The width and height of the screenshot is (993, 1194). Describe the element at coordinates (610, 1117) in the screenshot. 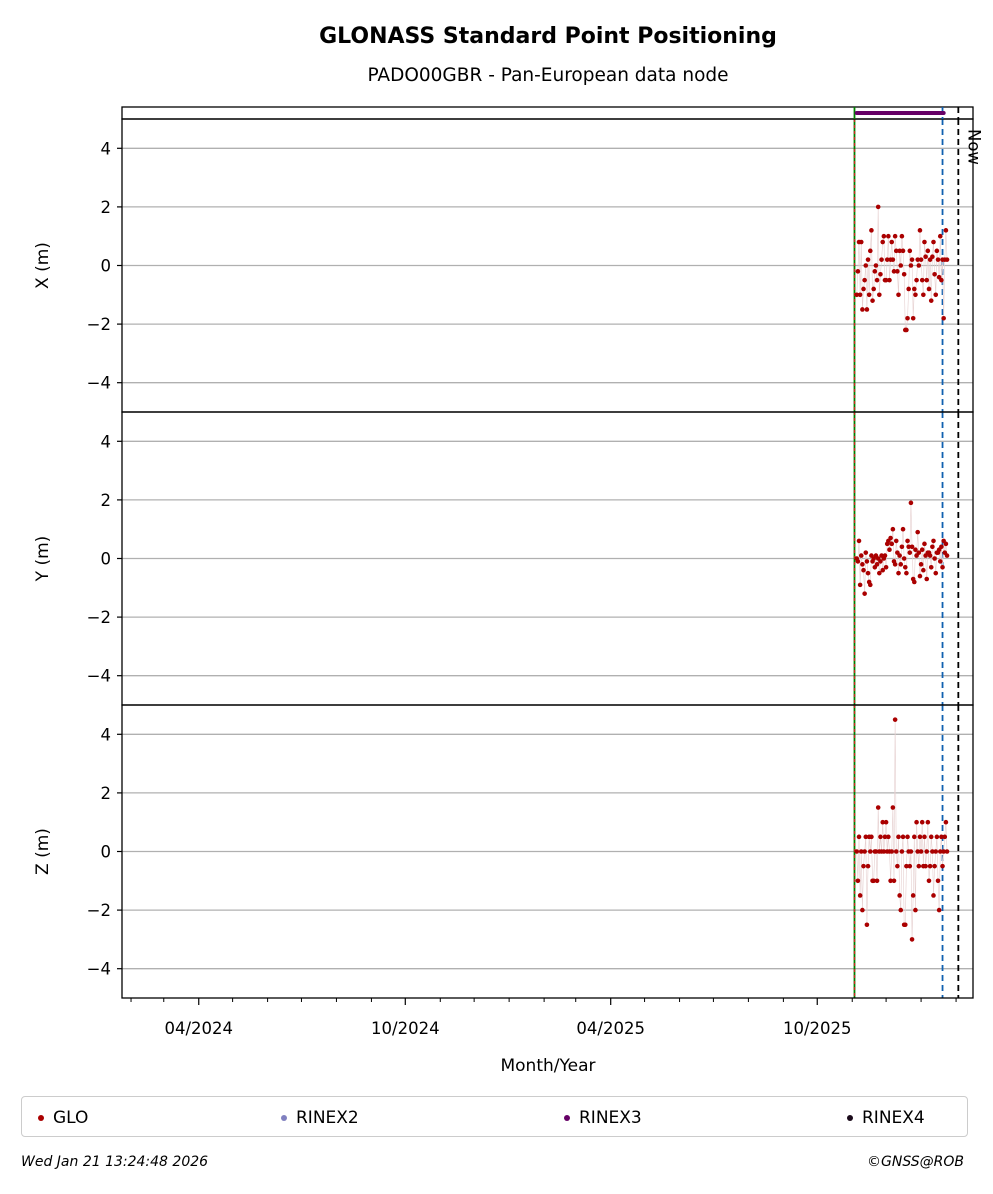

I see `legend-label-rinex3: RINEX3` at that location.